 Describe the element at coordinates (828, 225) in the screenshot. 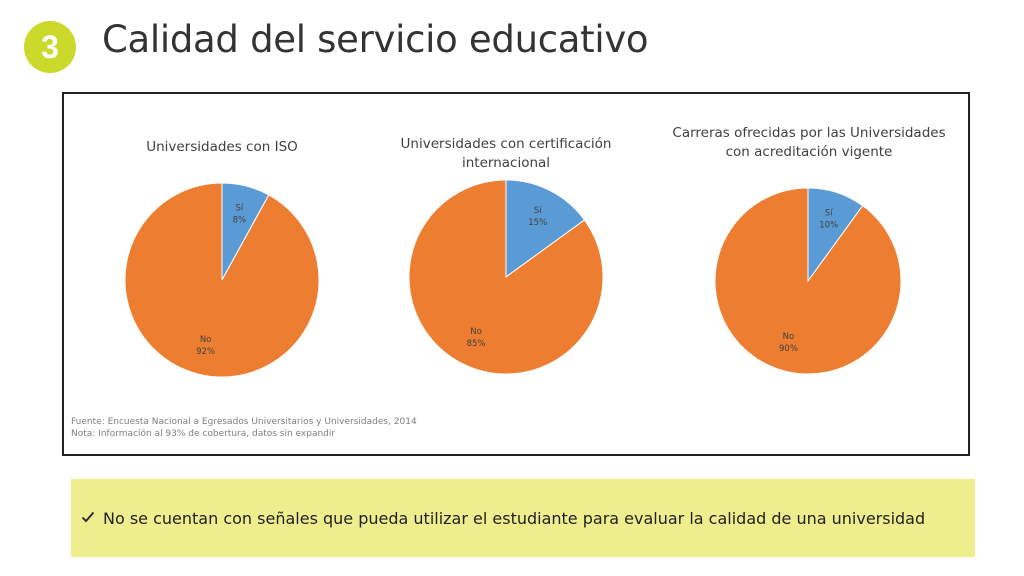

I see `slice-label-percent: 10%` at that location.